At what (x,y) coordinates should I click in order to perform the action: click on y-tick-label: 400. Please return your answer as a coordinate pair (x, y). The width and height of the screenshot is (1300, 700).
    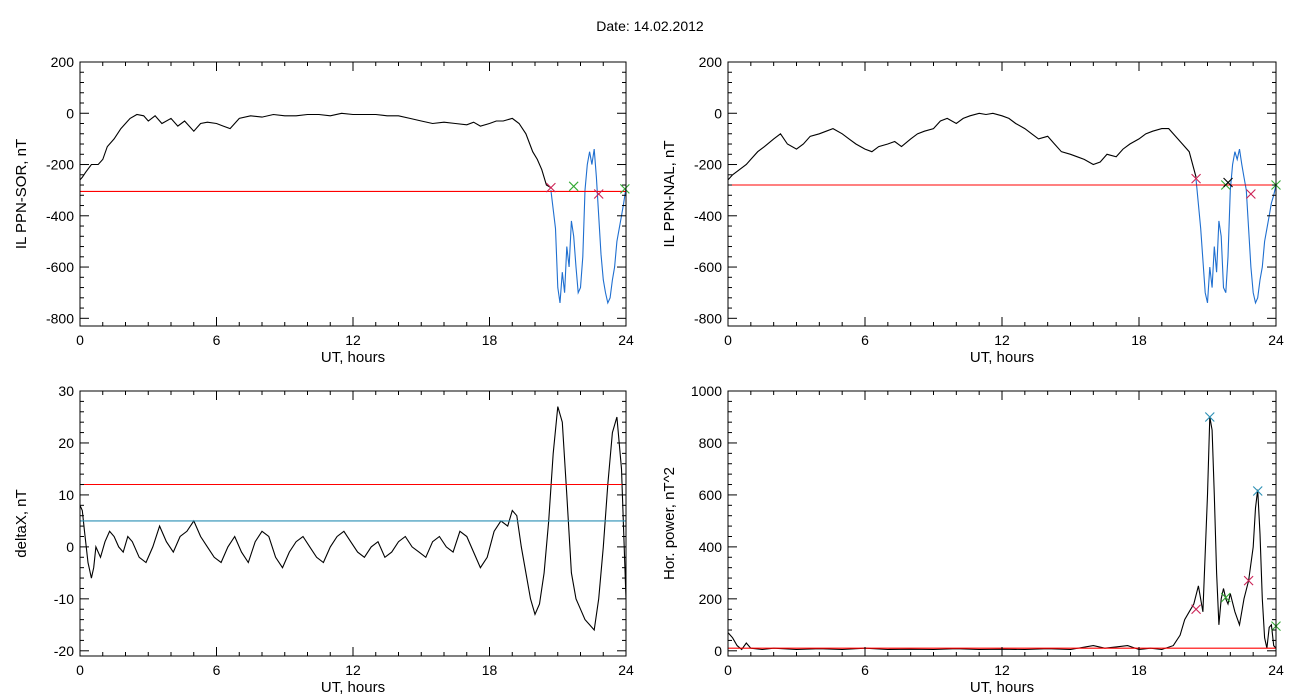
    Looking at the image, I should click on (711, 547).